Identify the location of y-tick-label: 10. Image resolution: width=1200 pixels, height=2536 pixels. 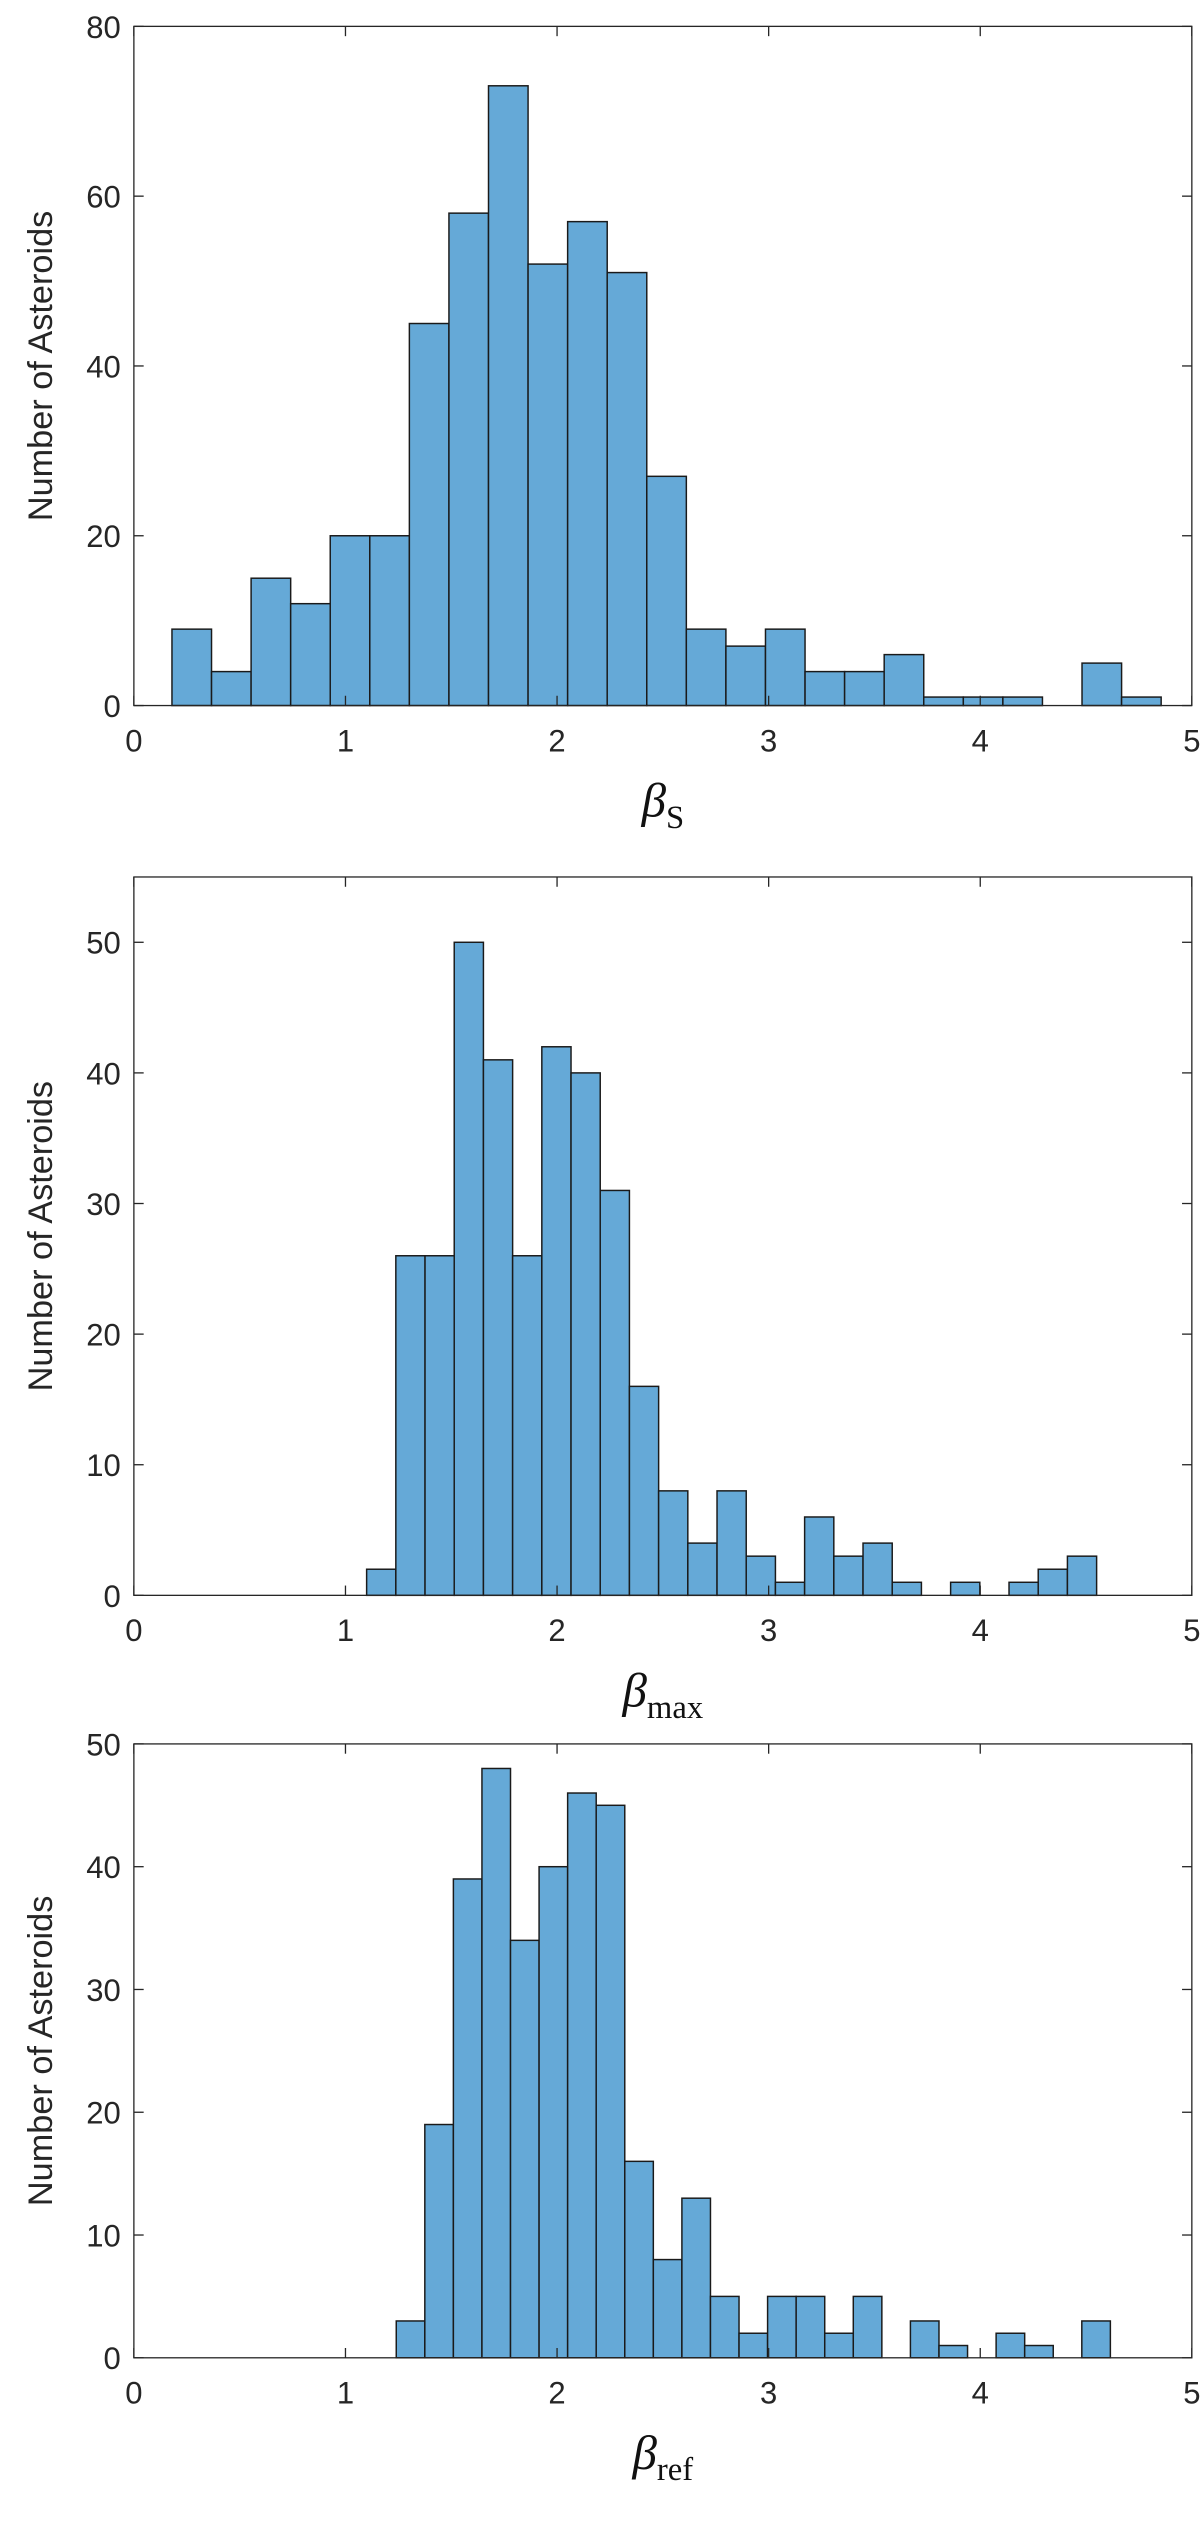
(103, 2235).